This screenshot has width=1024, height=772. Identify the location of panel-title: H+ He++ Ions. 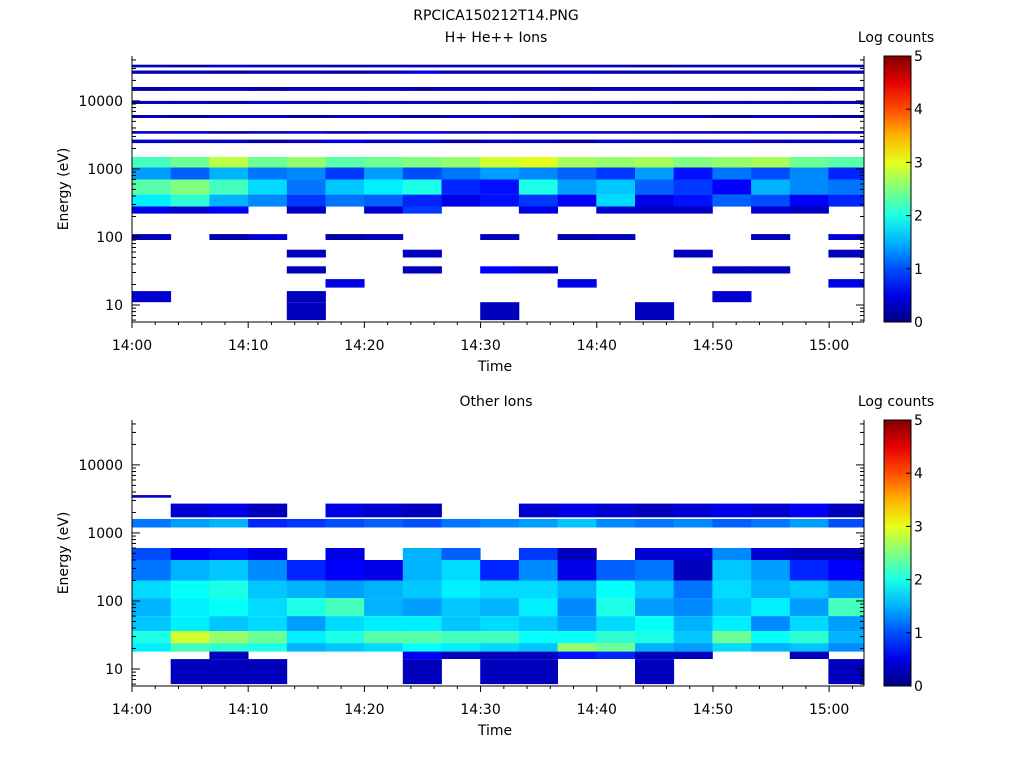
(496, 38).